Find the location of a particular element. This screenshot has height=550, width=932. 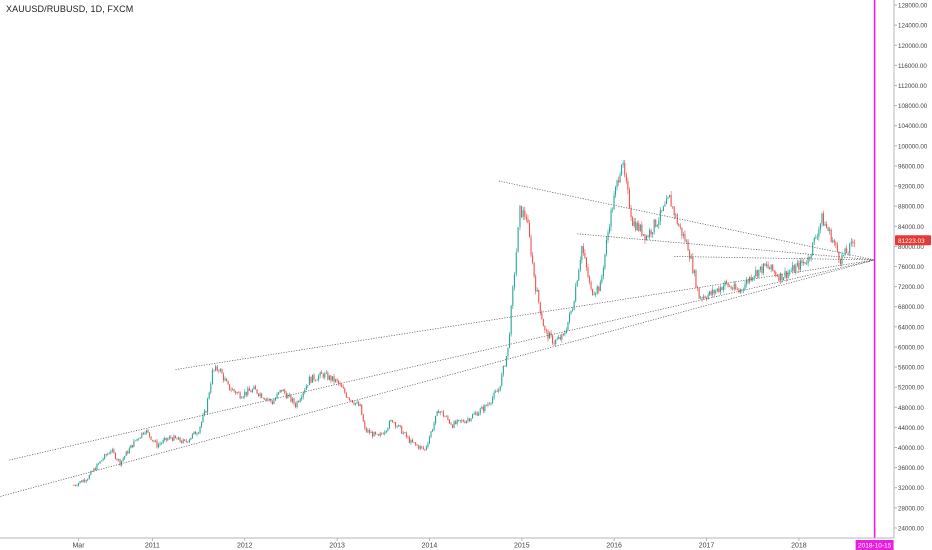

short-line is located at coordinates (774, 258).